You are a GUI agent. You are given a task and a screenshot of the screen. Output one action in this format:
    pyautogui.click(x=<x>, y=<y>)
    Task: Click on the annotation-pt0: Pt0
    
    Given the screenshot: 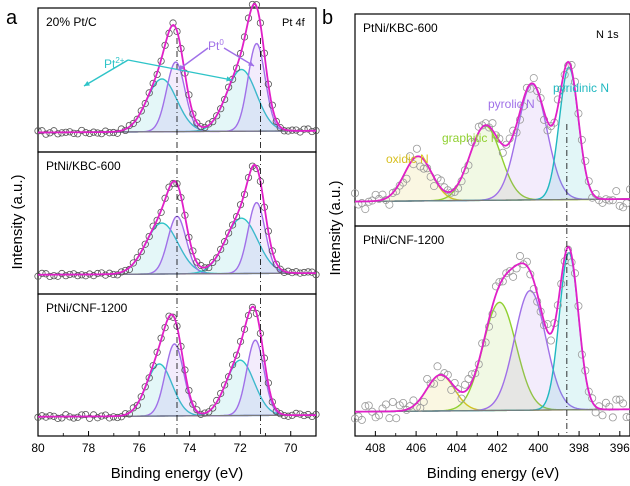 What is the action you would take?
    pyautogui.click(x=216, y=45)
    